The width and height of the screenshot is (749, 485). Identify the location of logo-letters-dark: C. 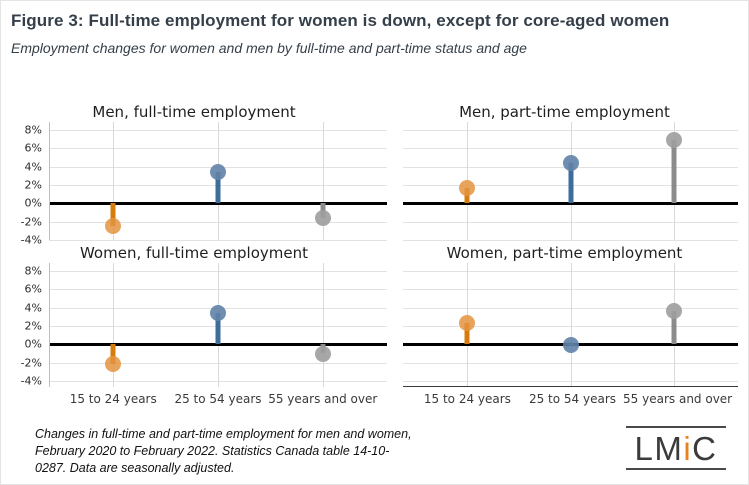
(705, 448).